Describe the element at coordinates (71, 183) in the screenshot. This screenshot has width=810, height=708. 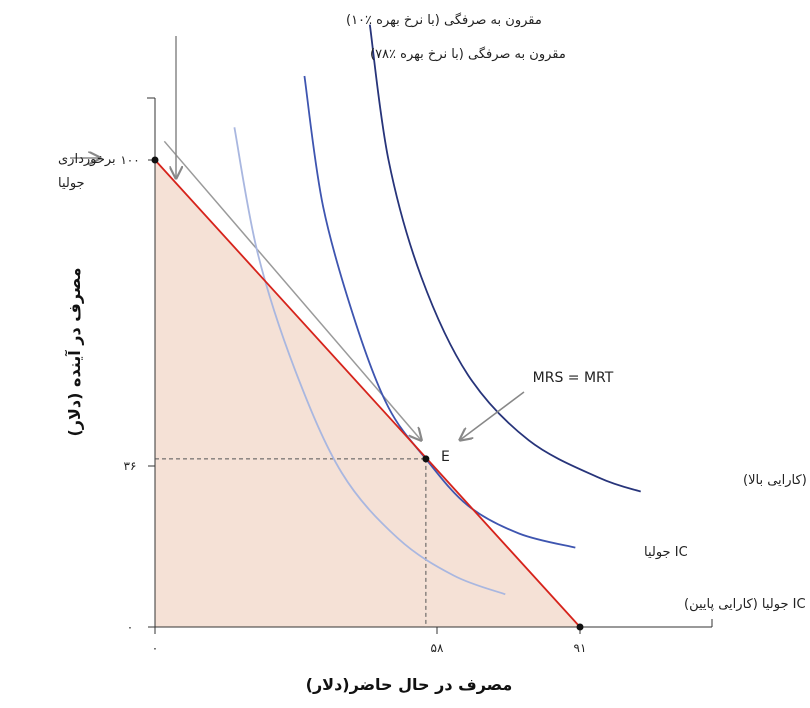
I see `endowment-label-line2: جولیا` at that location.